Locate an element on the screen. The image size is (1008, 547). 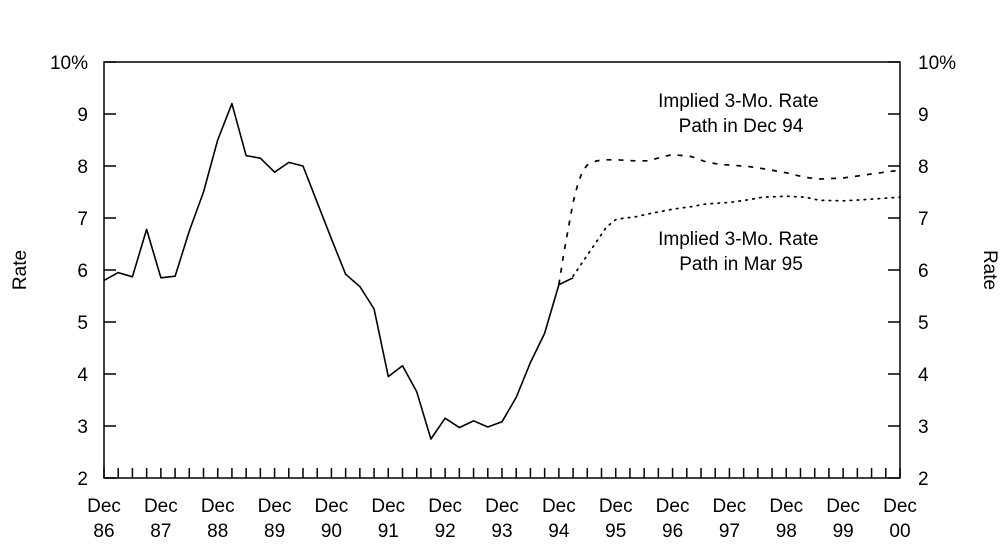
y-tick-label-left: 2 is located at coordinates (82, 479).